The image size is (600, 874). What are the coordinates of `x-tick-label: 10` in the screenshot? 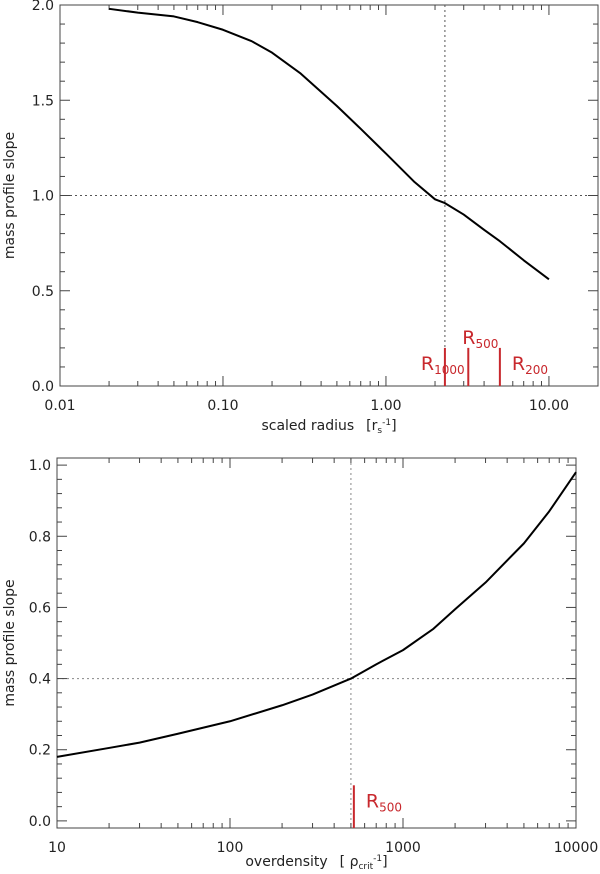 It's located at (57, 848).